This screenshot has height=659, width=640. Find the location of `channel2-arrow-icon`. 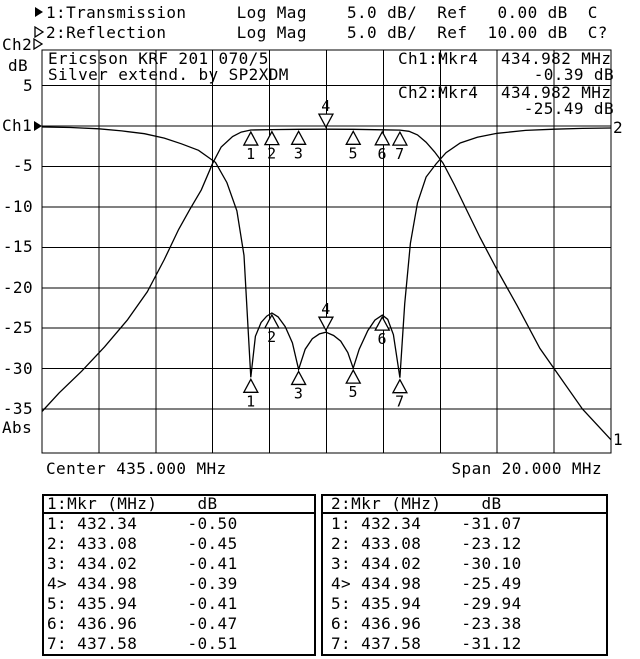

channel2-arrow-icon is located at coordinates (39, 32).